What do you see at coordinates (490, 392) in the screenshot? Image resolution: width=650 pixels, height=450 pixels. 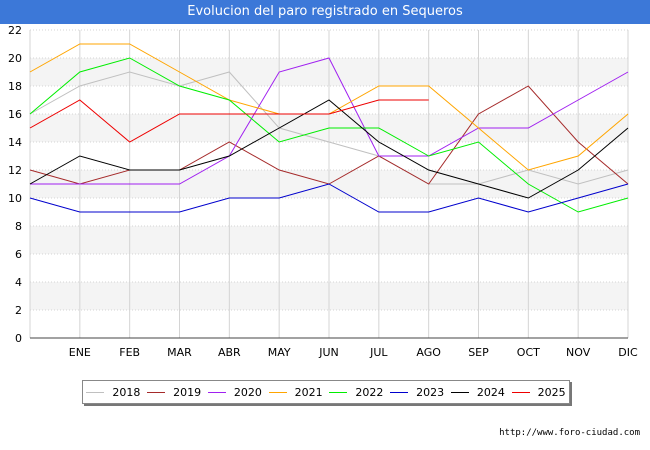 I see `legend-label: 2024` at bounding box center [490, 392].